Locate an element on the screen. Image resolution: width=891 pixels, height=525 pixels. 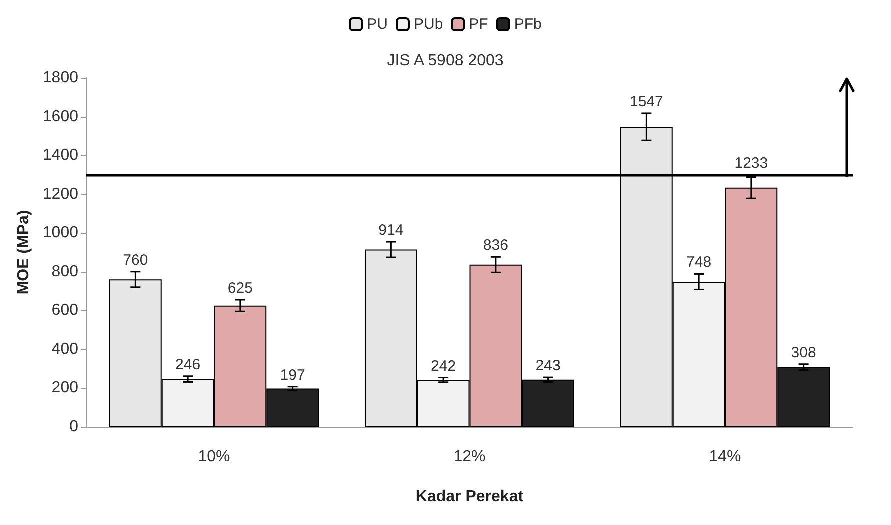
y-tick-label: 0 is located at coordinates (74, 427).